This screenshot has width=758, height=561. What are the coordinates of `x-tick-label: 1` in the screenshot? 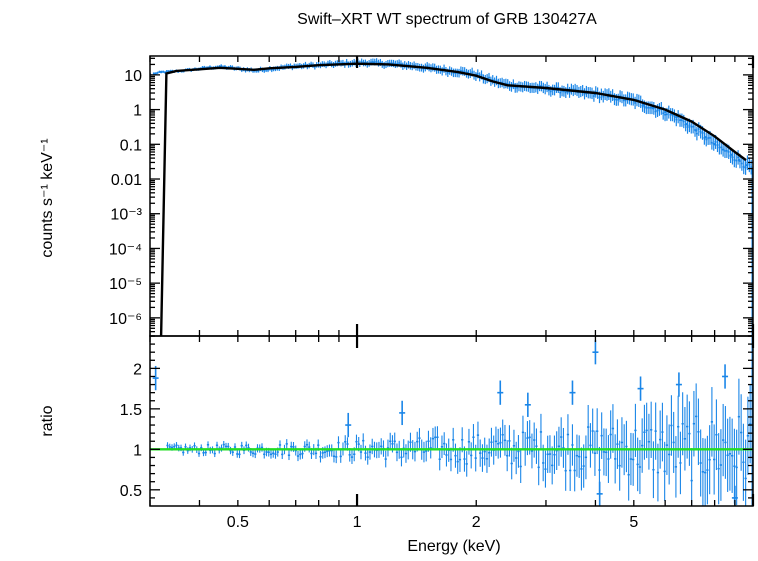 It's located at (357, 522).